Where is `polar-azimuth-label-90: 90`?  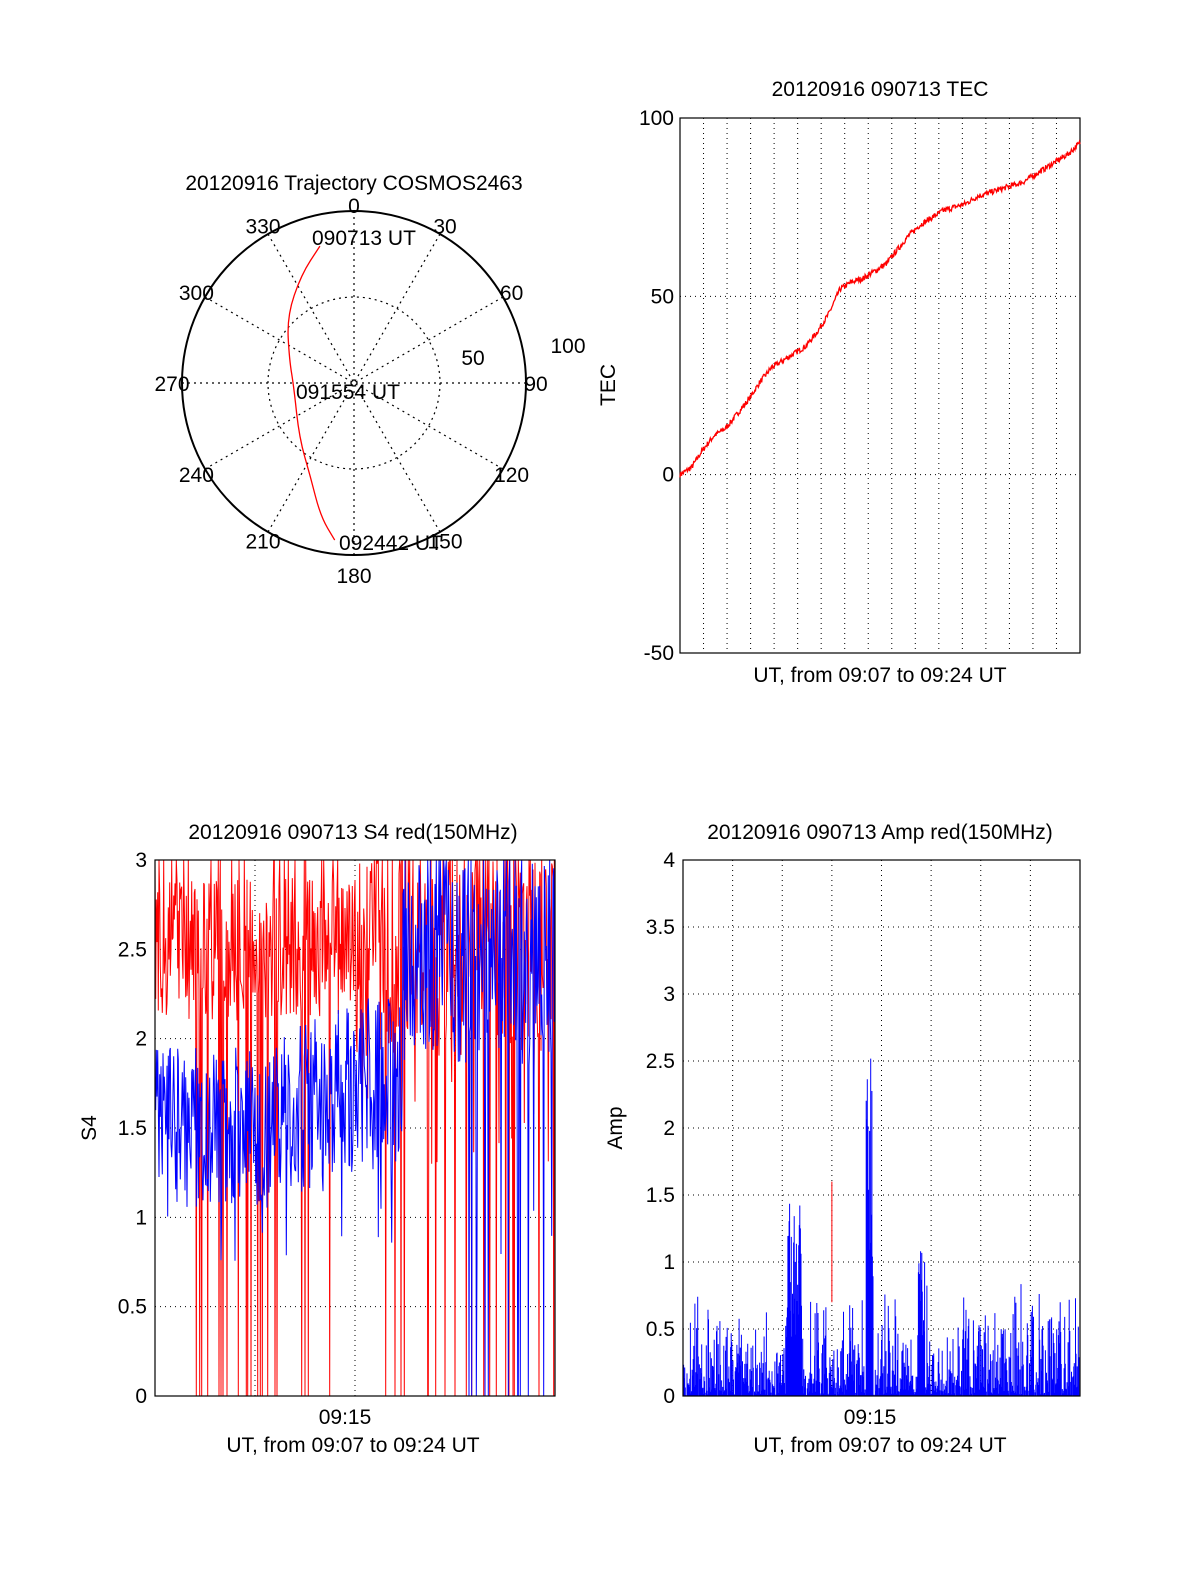
polar-azimuth-label-90: 90 is located at coordinates (535, 384).